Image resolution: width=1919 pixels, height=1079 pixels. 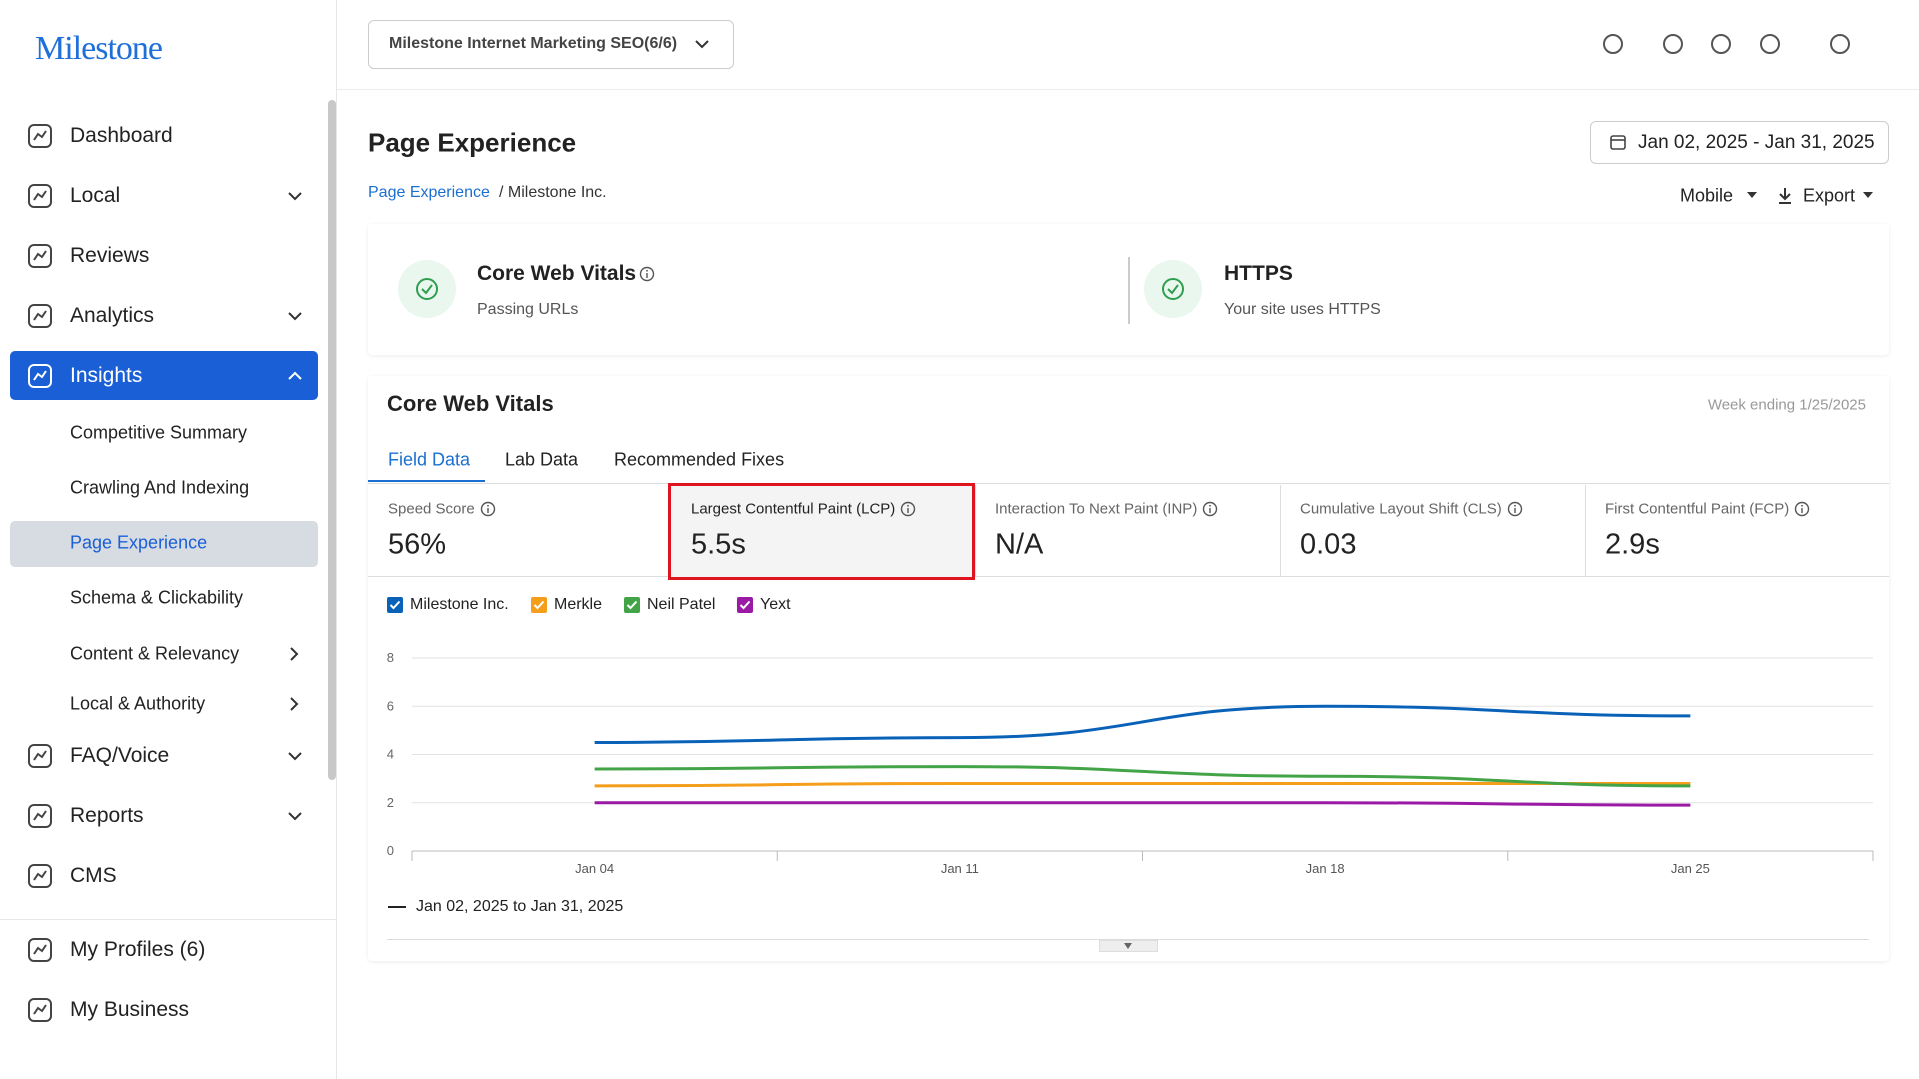 I want to click on nav-item: My Business, so click(x=130, y=1009).